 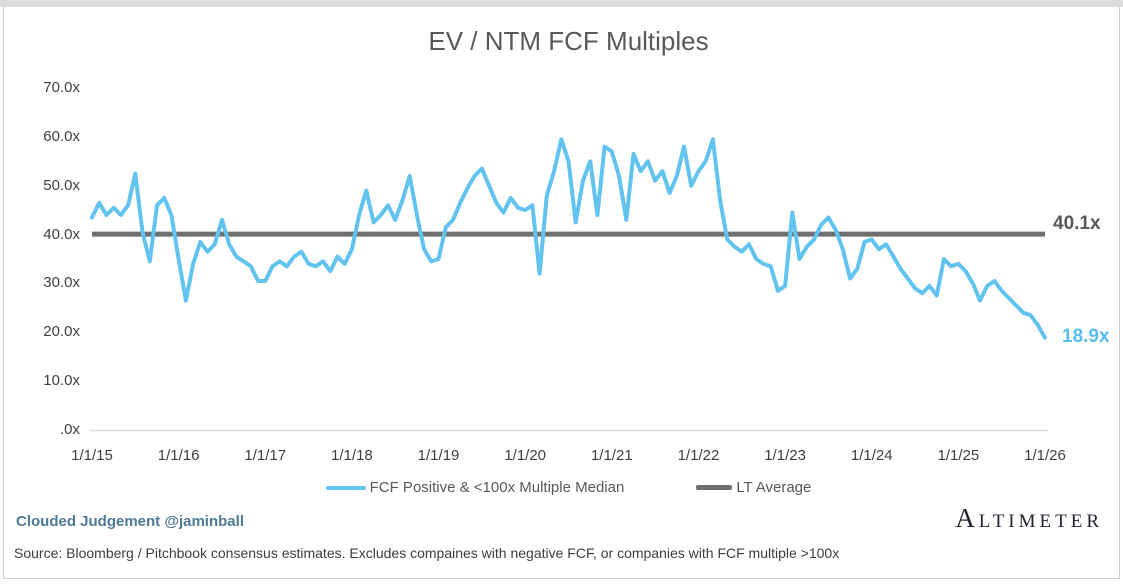 What do you see at coordinates (1077, 223) in the screenshot?
I see `lt-average-value-label: 40.1x` at bounding box center [1077, 223].